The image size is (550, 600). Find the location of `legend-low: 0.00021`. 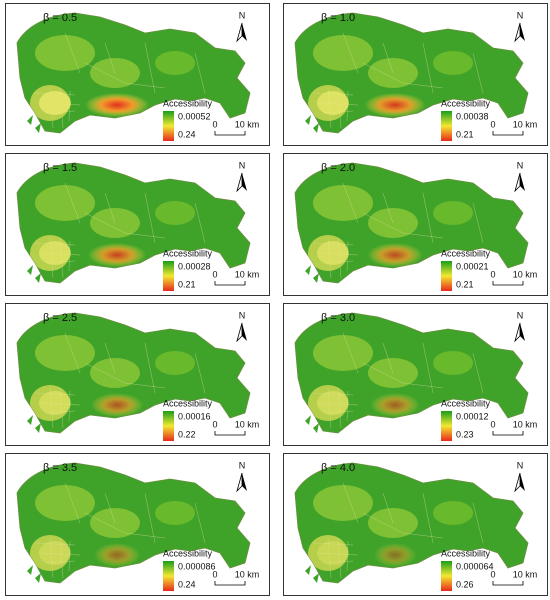

legend-low: 0.00021 is located at coordinates (472, 266).